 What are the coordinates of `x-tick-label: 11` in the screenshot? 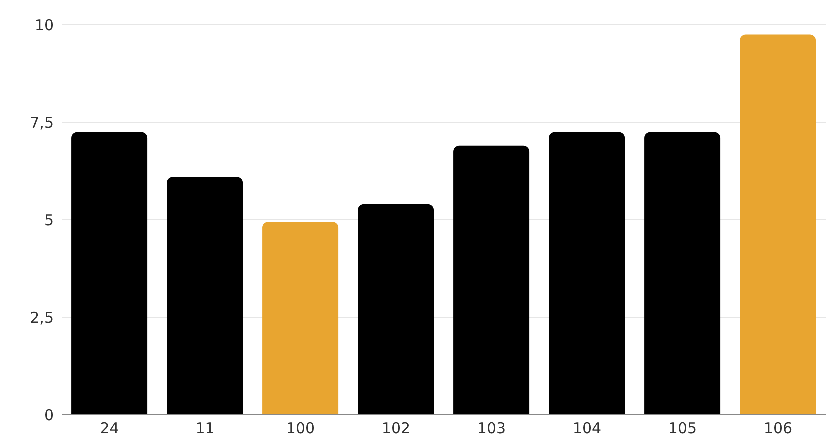 It's located at (205, 429).